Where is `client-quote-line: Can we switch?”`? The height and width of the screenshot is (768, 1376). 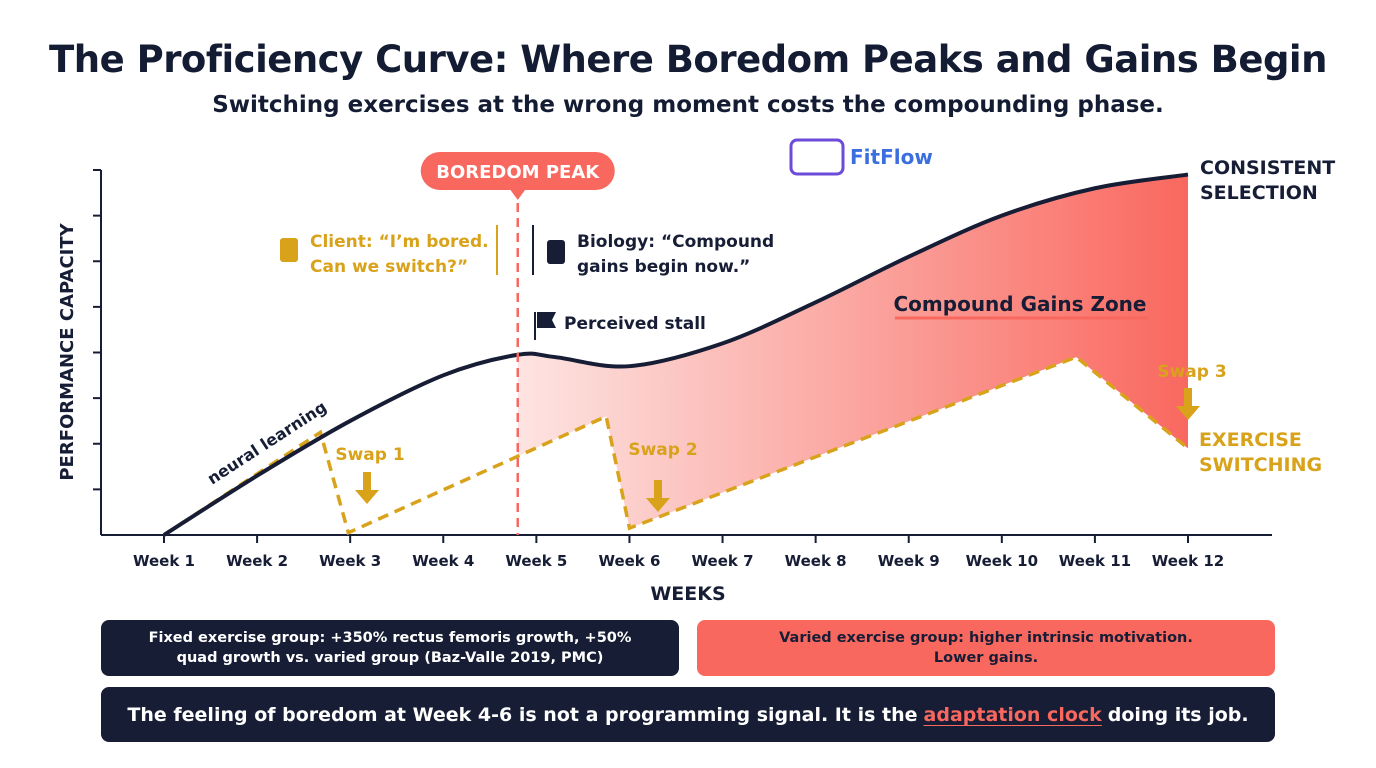 client-quote-line: Can we switch?” is located at coordinates (389, 267).